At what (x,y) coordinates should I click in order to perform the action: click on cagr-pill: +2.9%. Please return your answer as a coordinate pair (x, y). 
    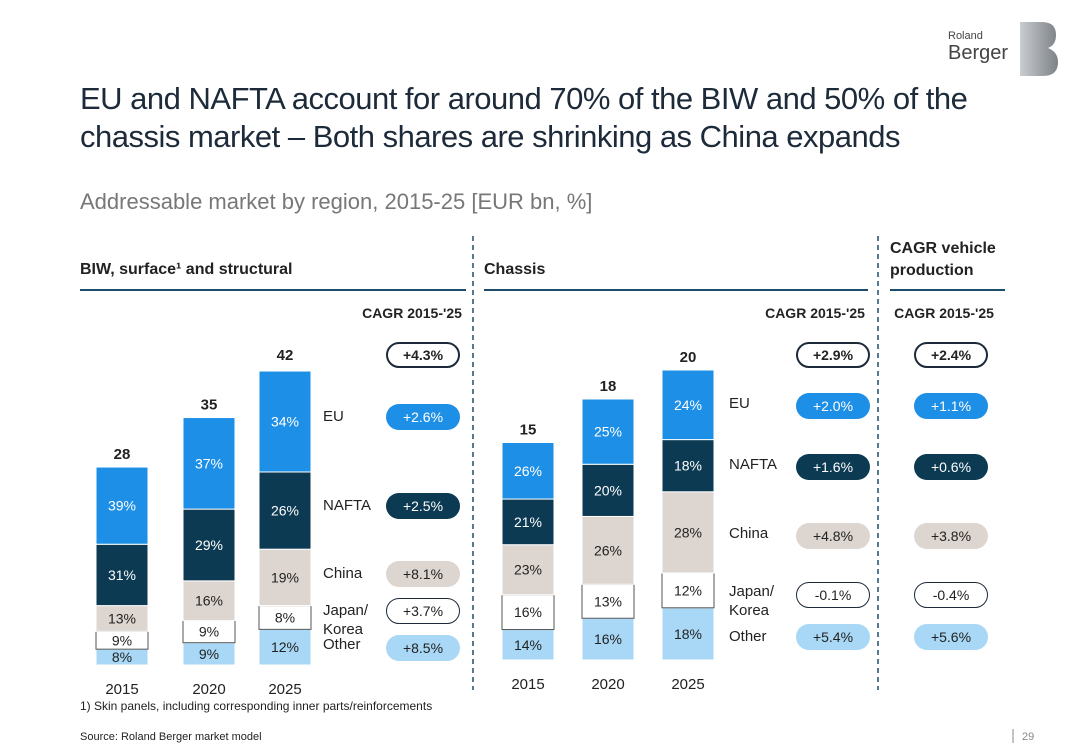
    Looking at the image, I should click on (833, 355).